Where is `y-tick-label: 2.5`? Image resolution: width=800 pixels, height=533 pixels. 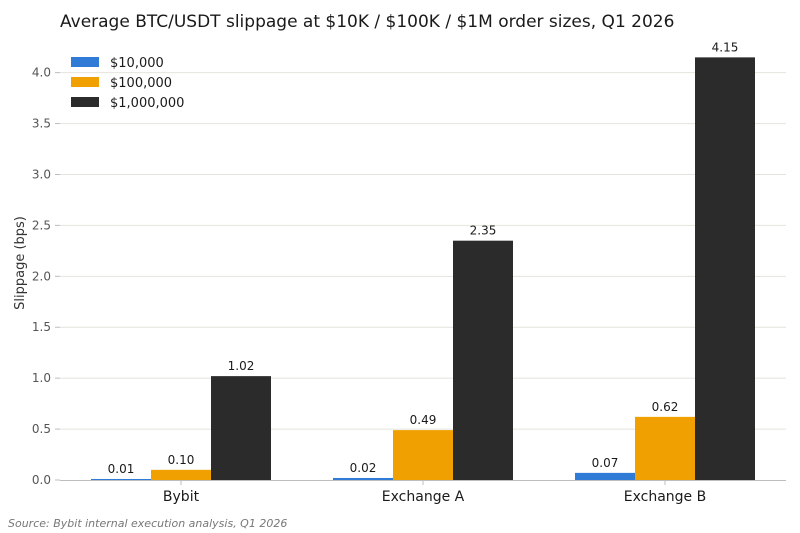 y-tick-label: 2.5 is located at coordinates (41, 225).